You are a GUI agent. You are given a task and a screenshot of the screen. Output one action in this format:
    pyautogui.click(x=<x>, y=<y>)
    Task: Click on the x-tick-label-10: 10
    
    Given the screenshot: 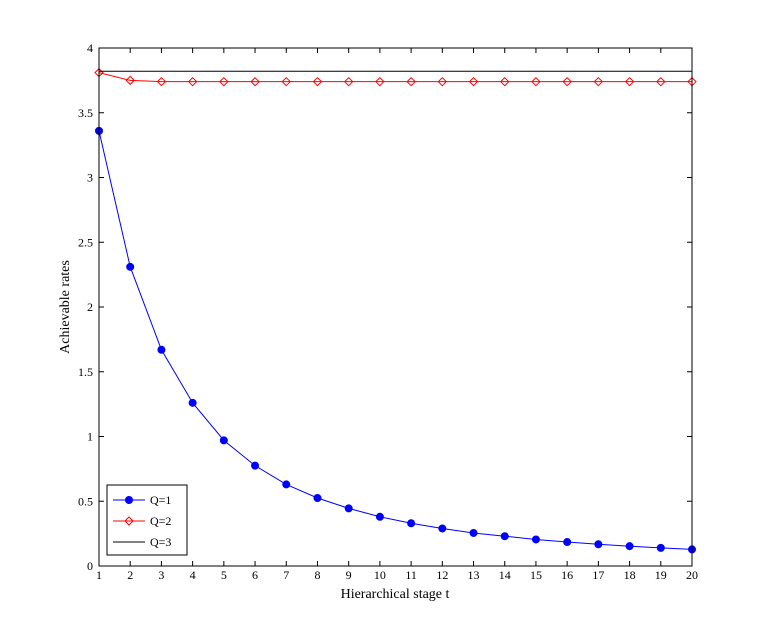 What is the action you would take?
    pyautogui.click(x=380, y=575)
    